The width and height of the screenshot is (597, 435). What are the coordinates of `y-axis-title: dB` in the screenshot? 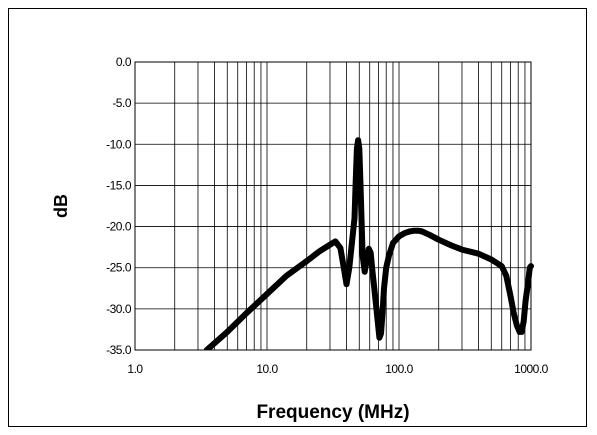 It's located at (61, 206).